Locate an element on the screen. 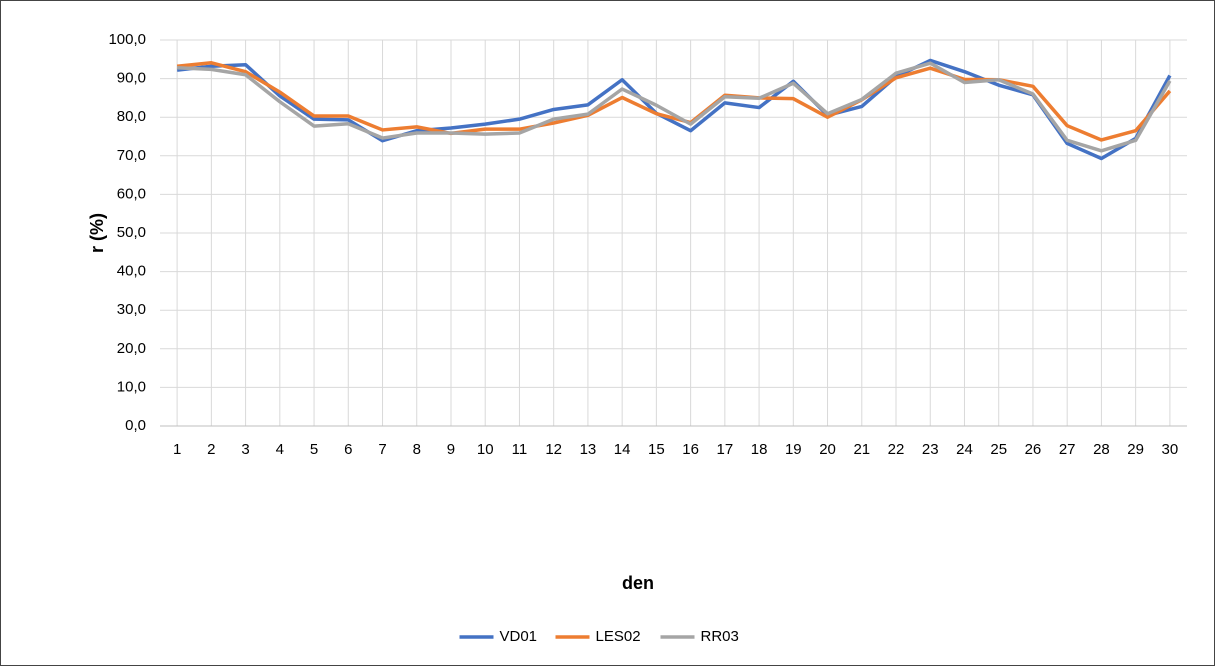  y-tick-label: 50,0 is located at coordinates (131, 232).